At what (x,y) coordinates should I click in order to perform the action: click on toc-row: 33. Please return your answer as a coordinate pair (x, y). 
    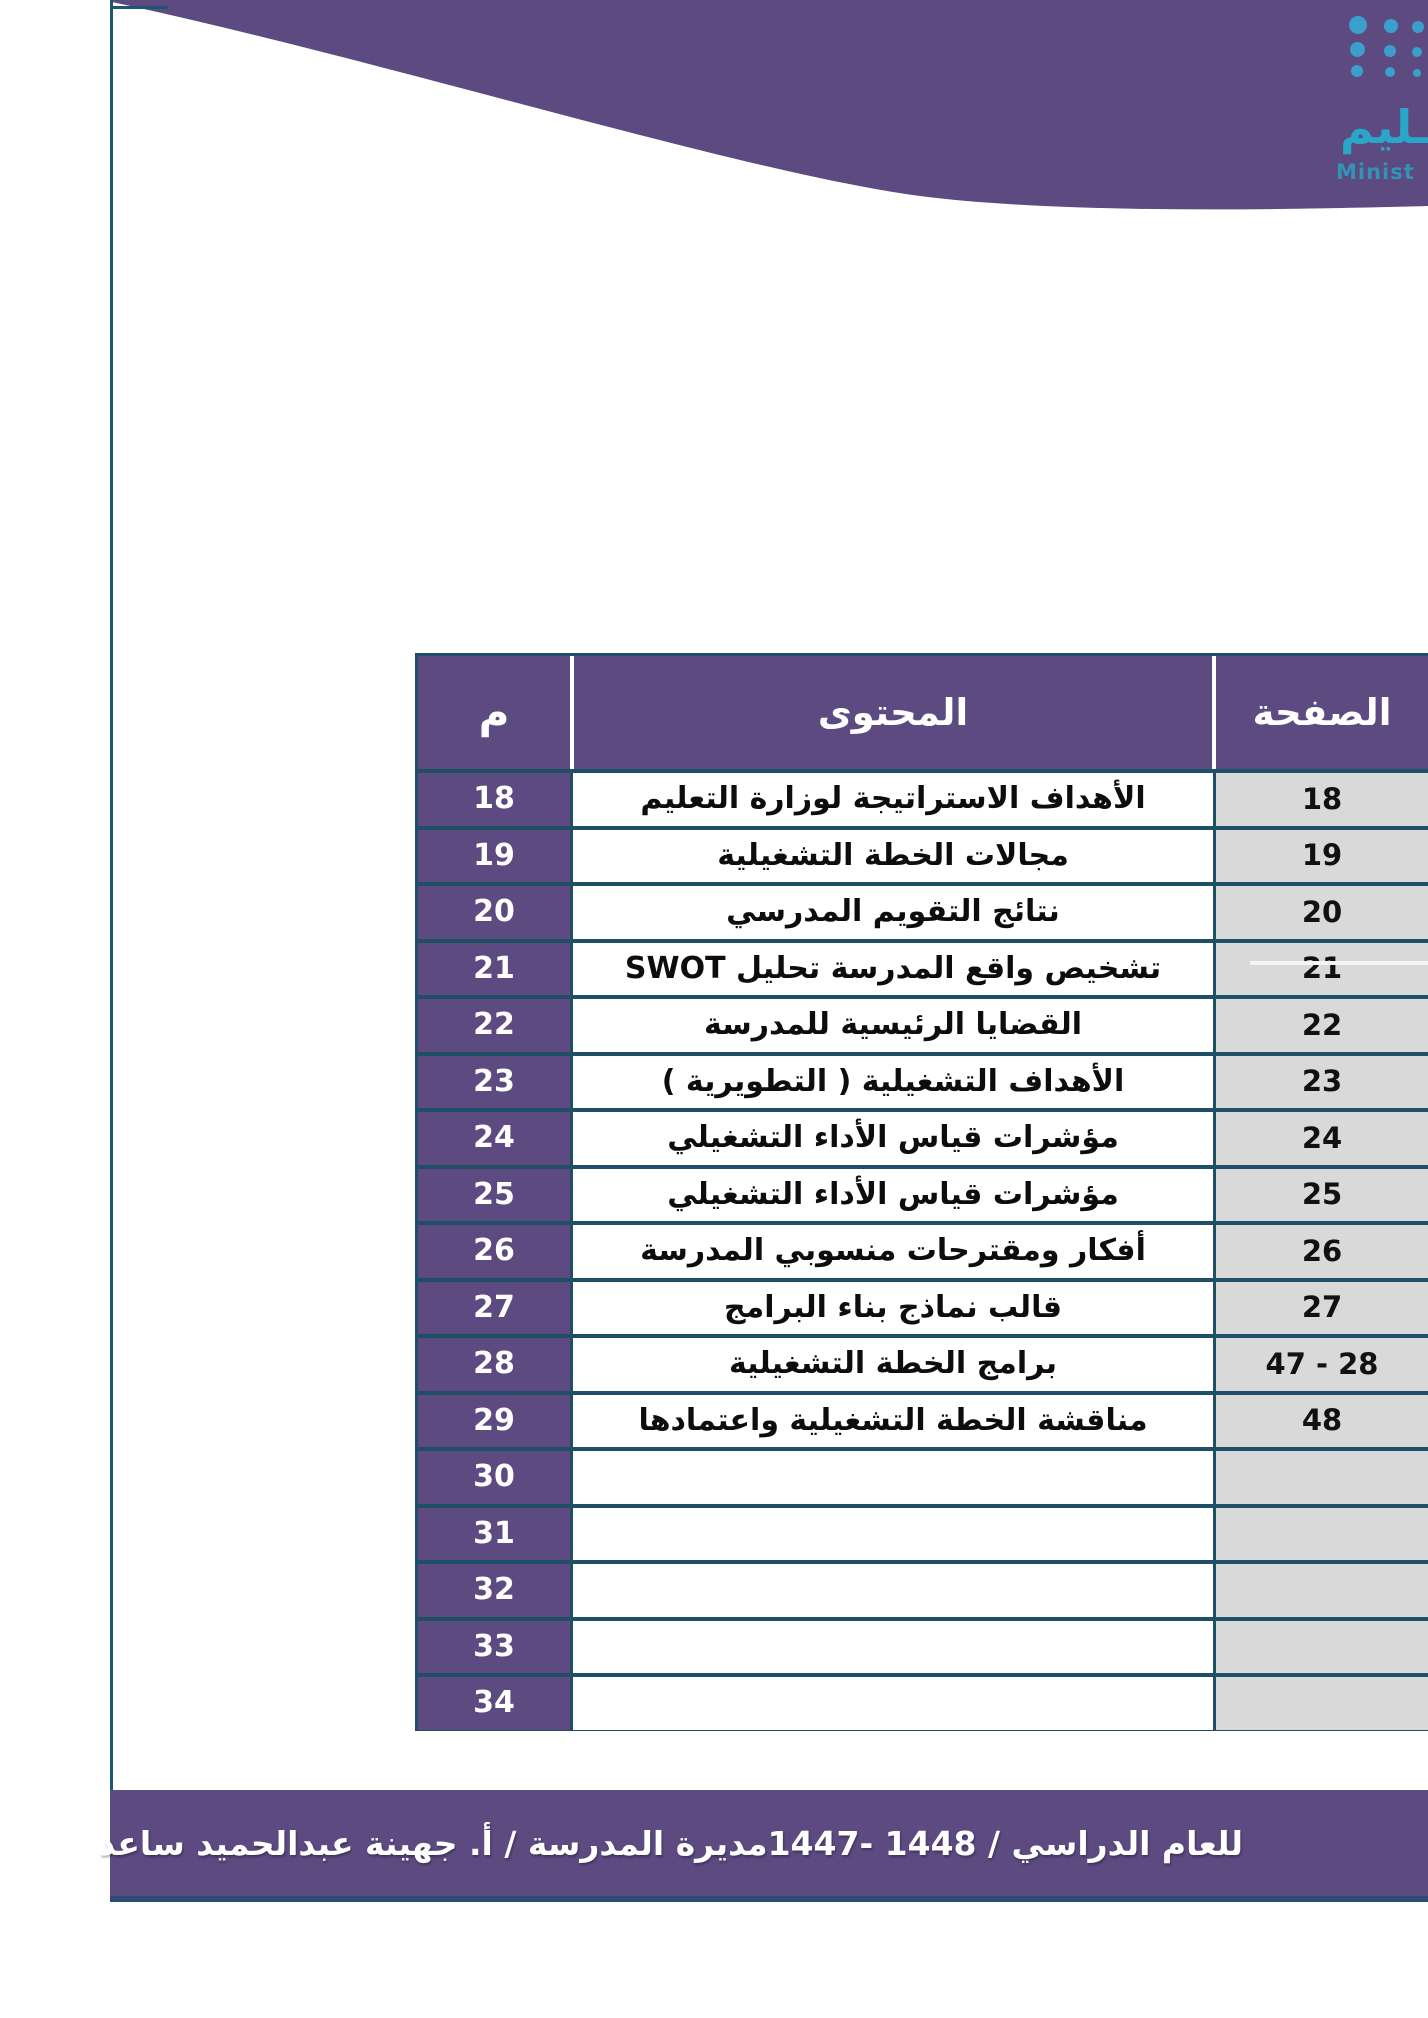
    Looking at the image, I should click on (923, 1644).